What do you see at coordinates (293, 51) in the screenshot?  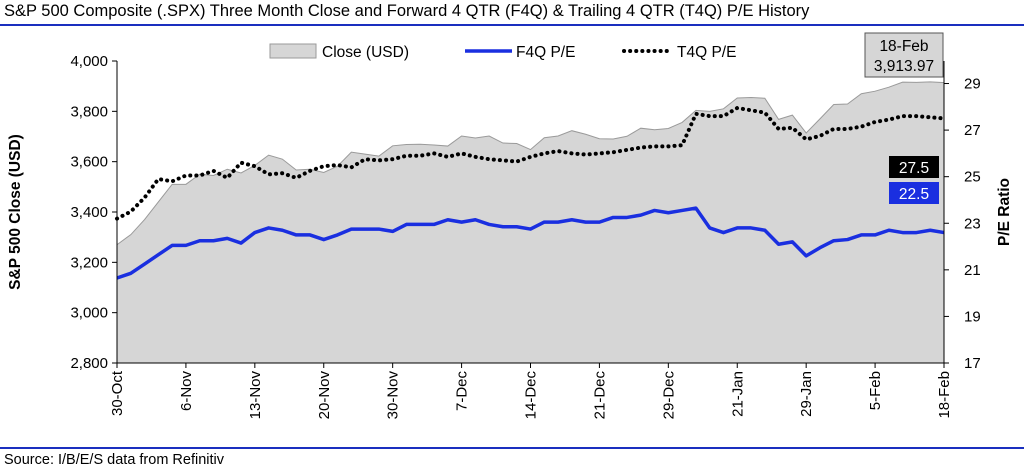 I see `legend-swatch-close` at bounding box center [293, 51].